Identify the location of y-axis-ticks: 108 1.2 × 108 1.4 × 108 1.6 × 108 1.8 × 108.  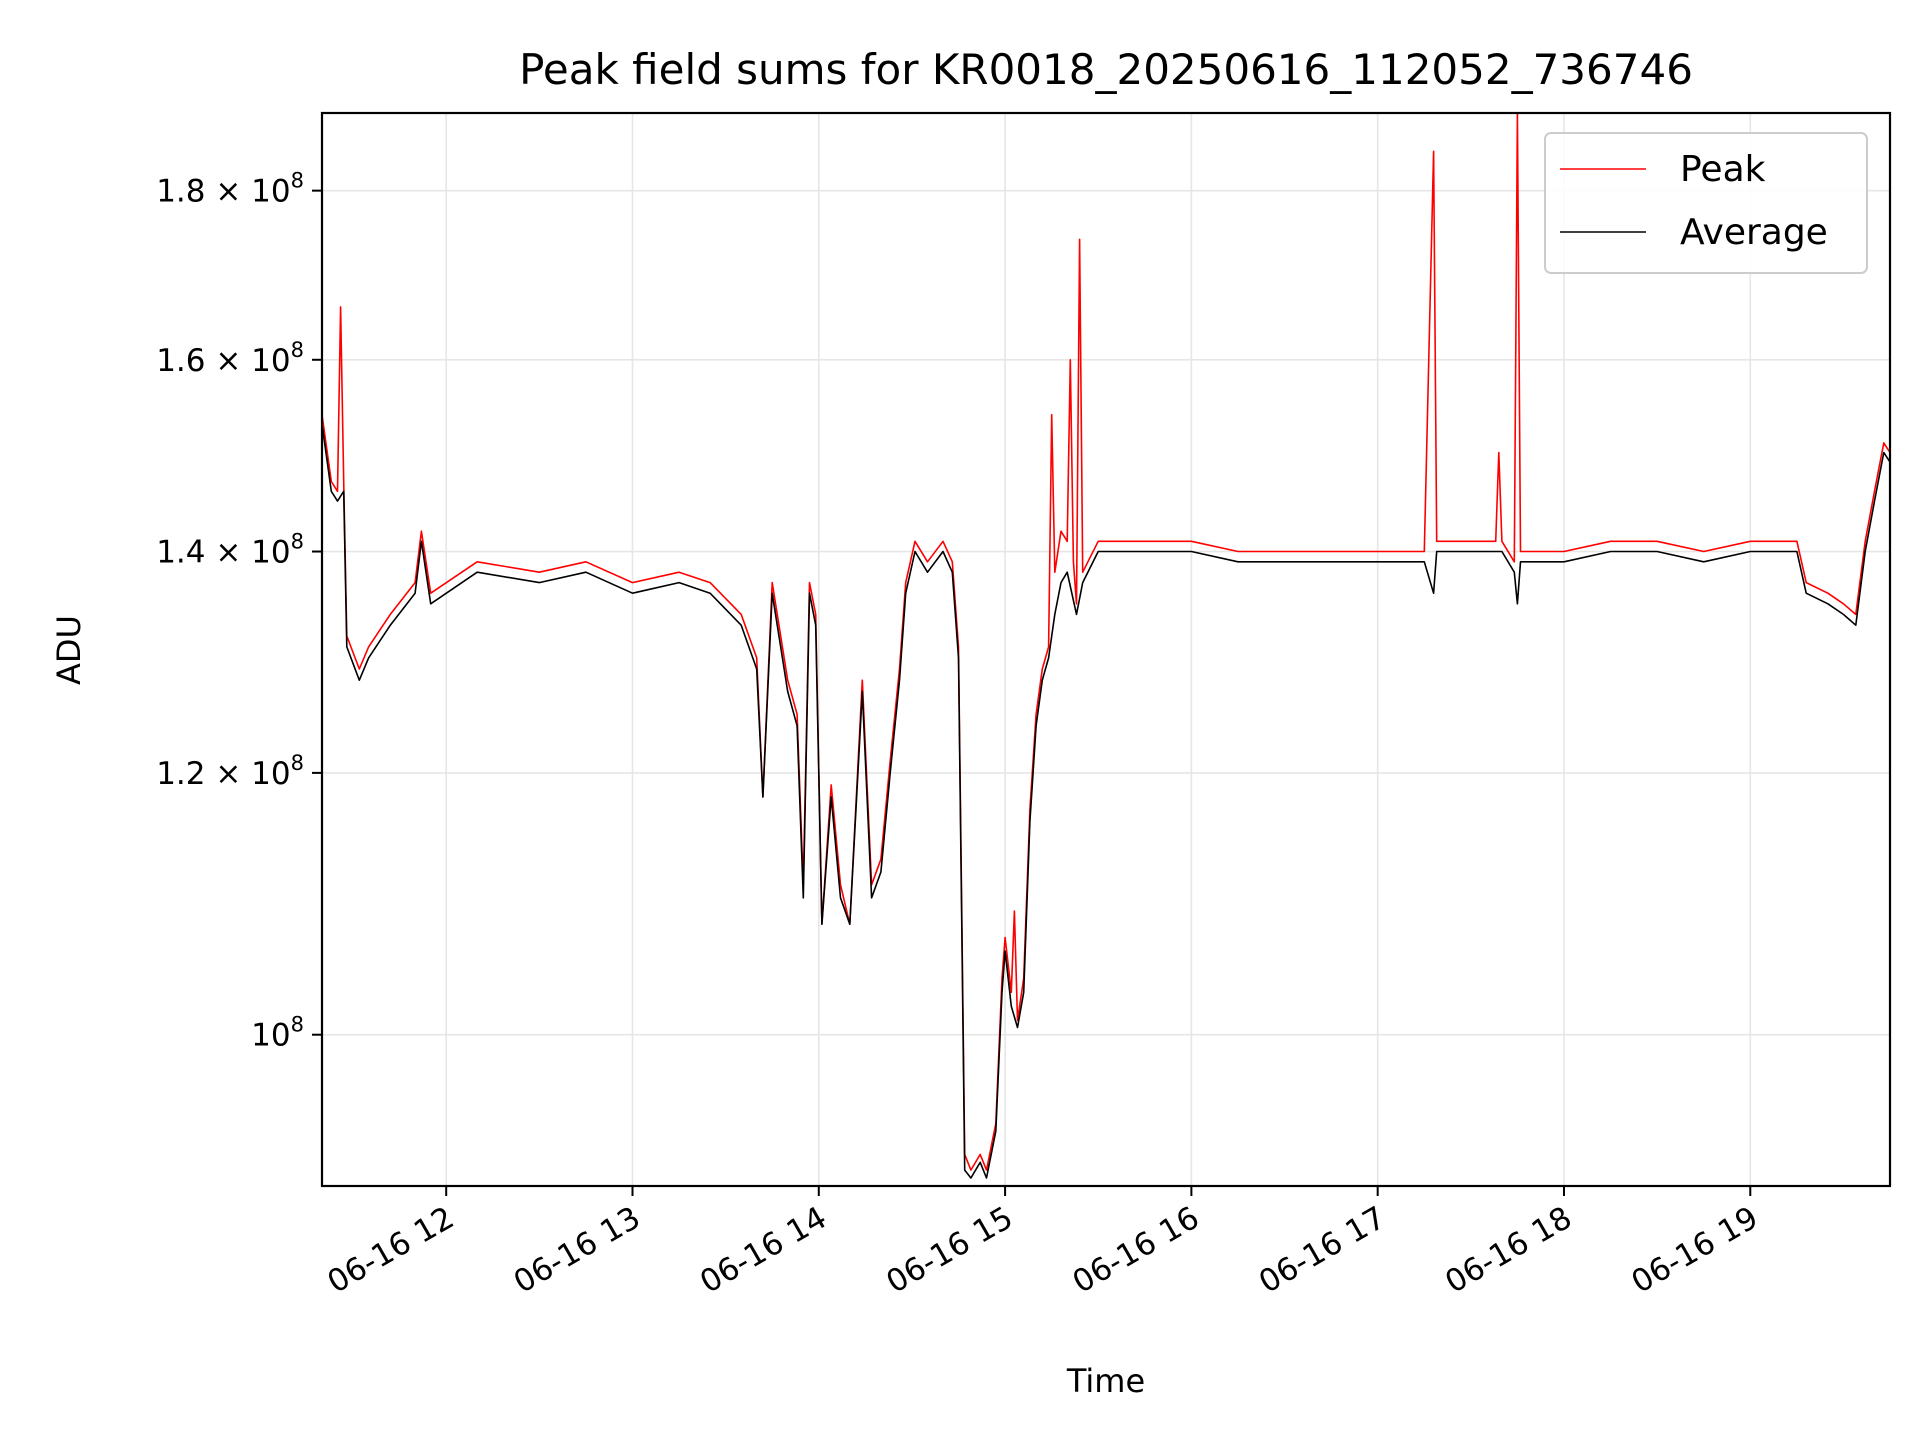
(239, 611).